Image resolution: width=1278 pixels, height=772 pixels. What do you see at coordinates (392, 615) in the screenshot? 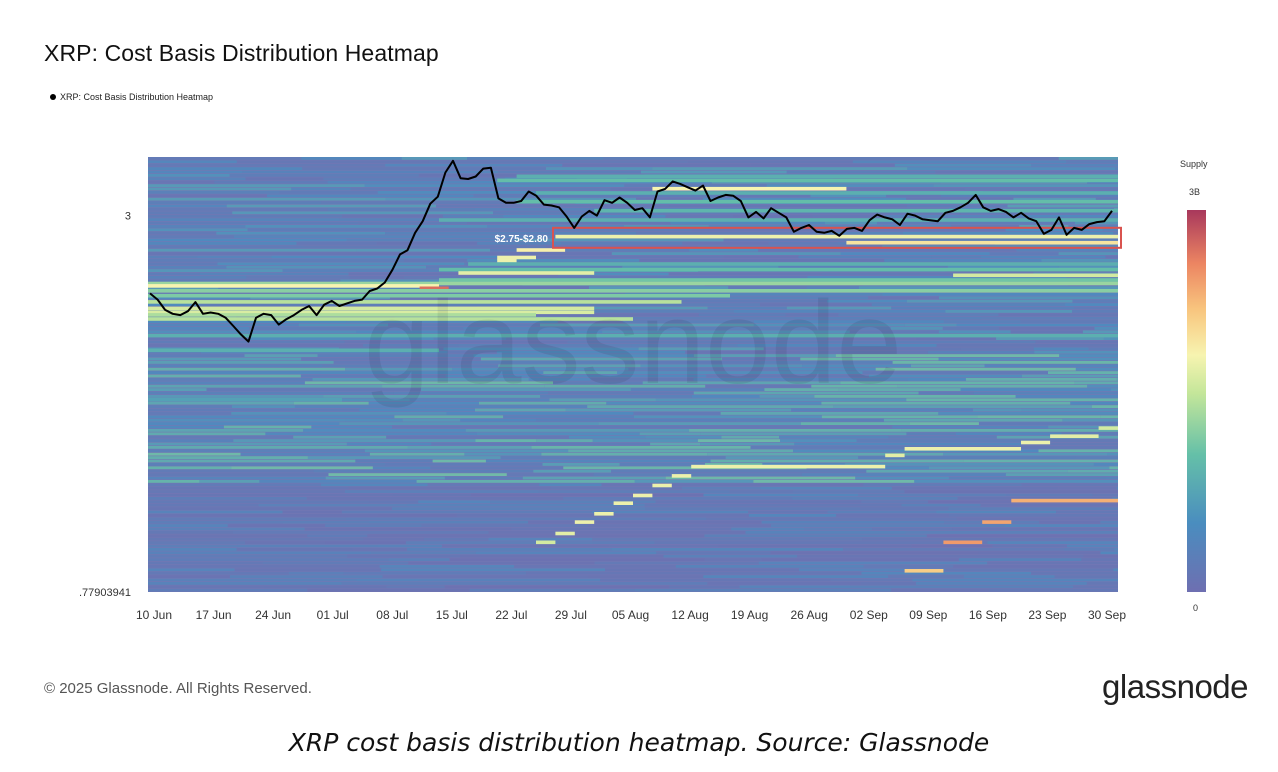
I see `x-tick-label: 08 Jul` at bounding box center [392, 615].